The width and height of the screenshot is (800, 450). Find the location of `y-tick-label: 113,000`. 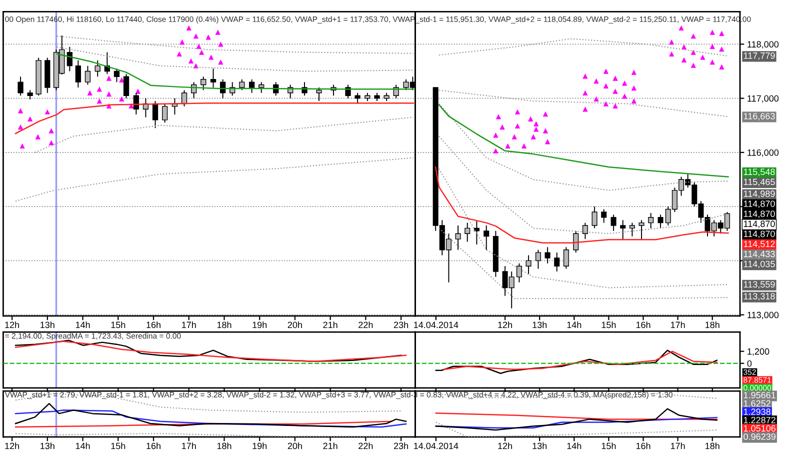

y-tick-label: 113,000 is located at coordinates (763, 316).